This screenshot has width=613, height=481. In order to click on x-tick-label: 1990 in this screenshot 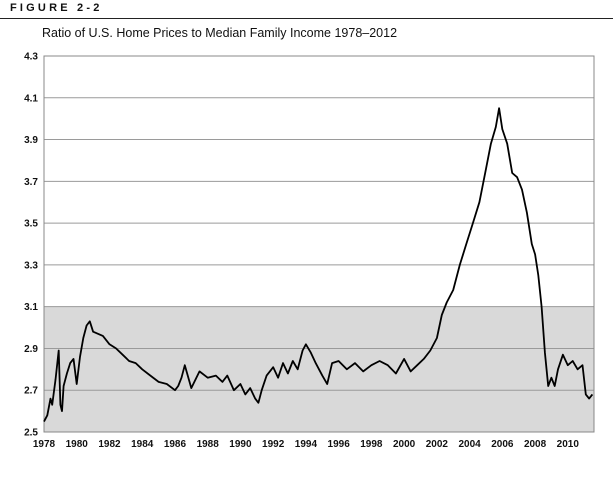, I will do `click(240, 444)`.